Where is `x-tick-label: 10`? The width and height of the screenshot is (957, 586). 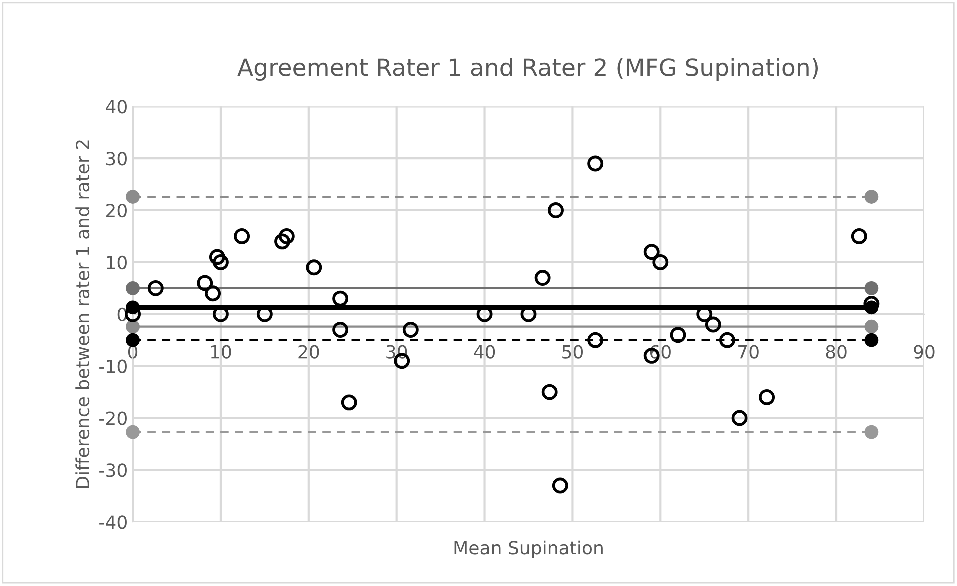 x-tick-label: 10 is located at coordinates (221, 352).